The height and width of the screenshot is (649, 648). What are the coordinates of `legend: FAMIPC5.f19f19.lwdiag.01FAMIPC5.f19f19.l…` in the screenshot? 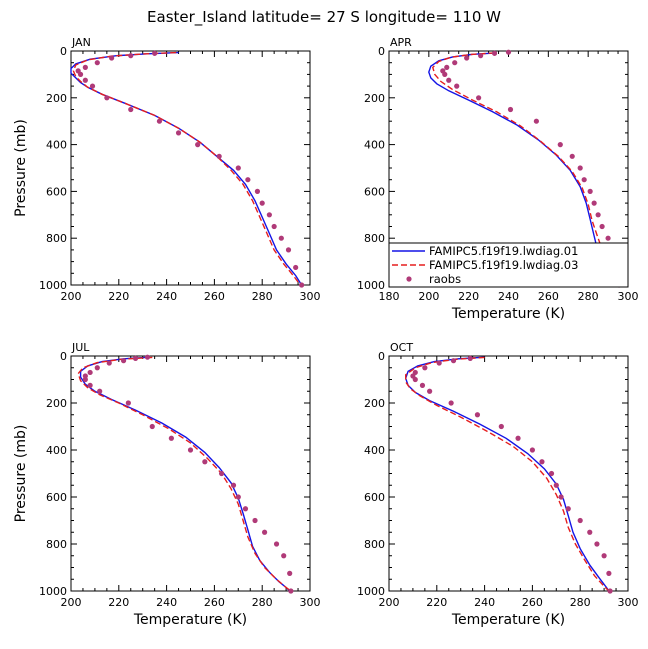 It's located at (508, 265).